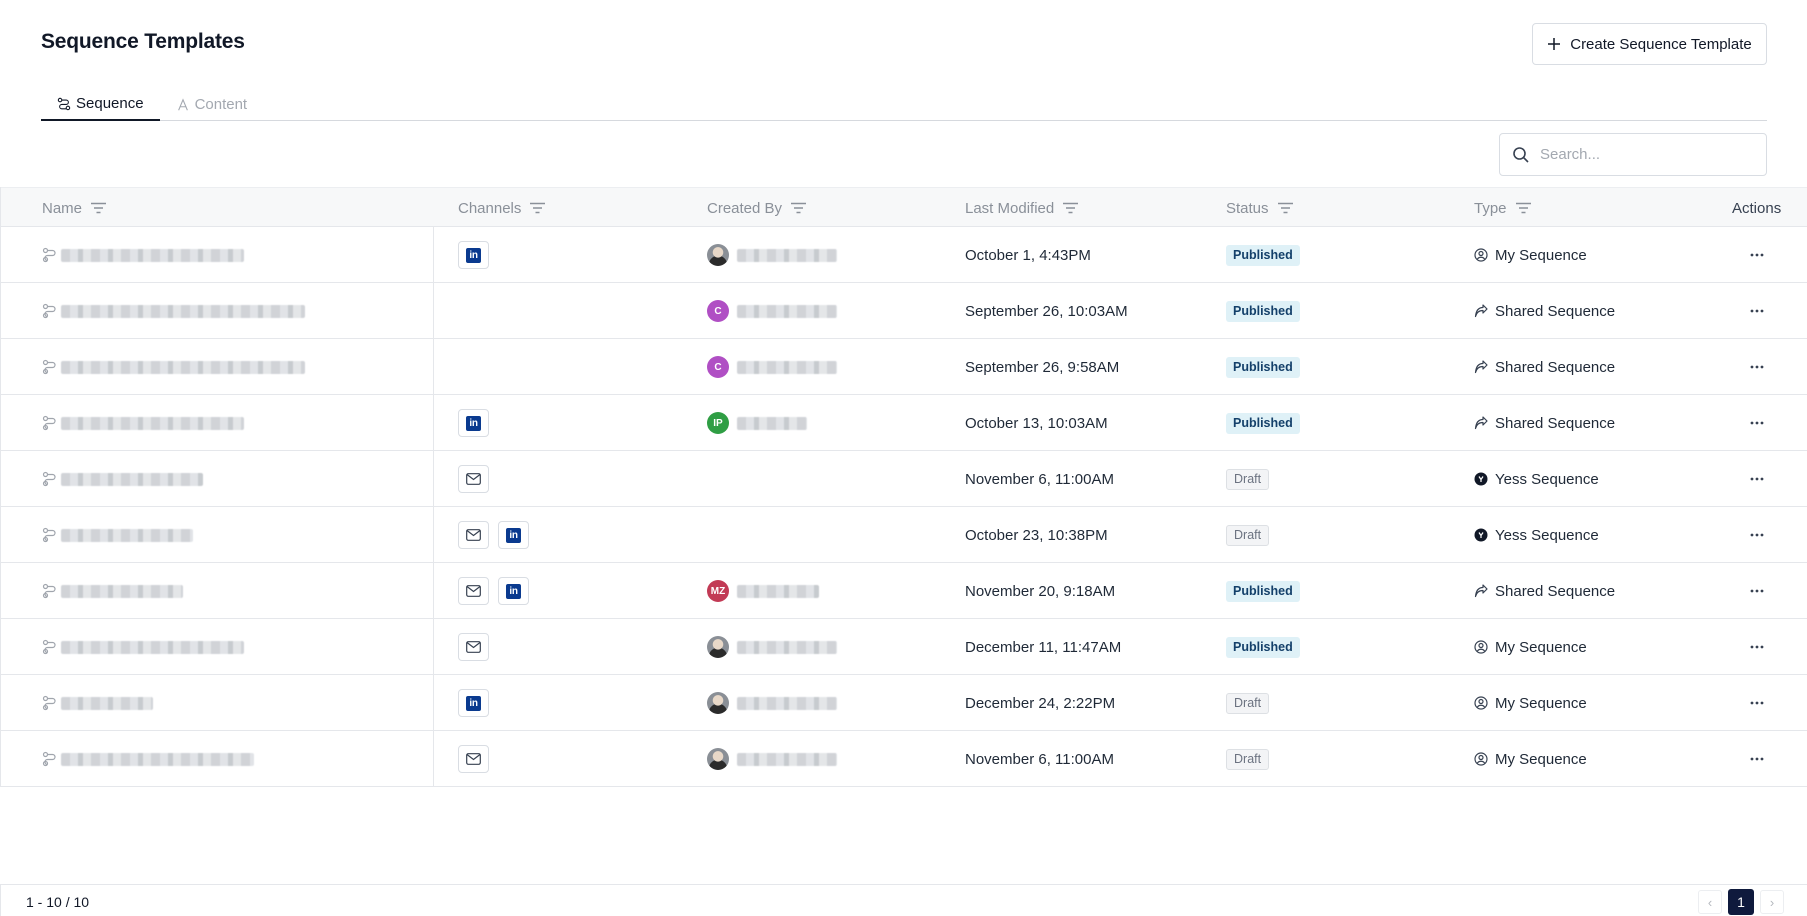  I want to click on table-row: in December 24, 2:22PM Draft My Sequence, so click(904, 703).